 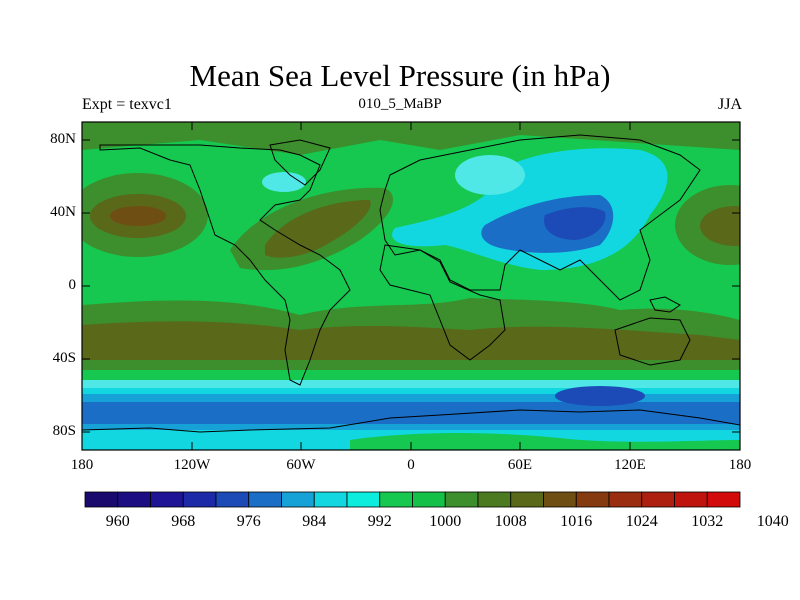 I want to click on colorbar-label: 1000, so click(x=445, y=521).